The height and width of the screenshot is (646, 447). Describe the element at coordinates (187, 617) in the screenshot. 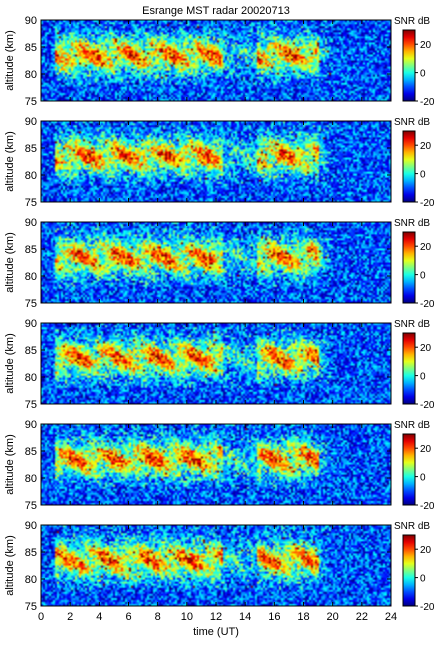

I see `x-tick-label: 10` at that location.